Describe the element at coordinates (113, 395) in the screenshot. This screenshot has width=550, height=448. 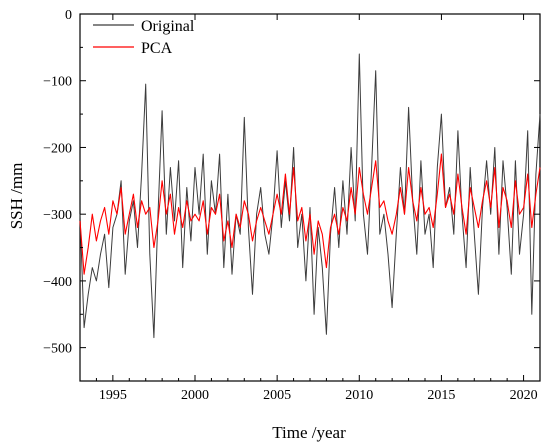
I see `x-tick-label: 1995` at that location.